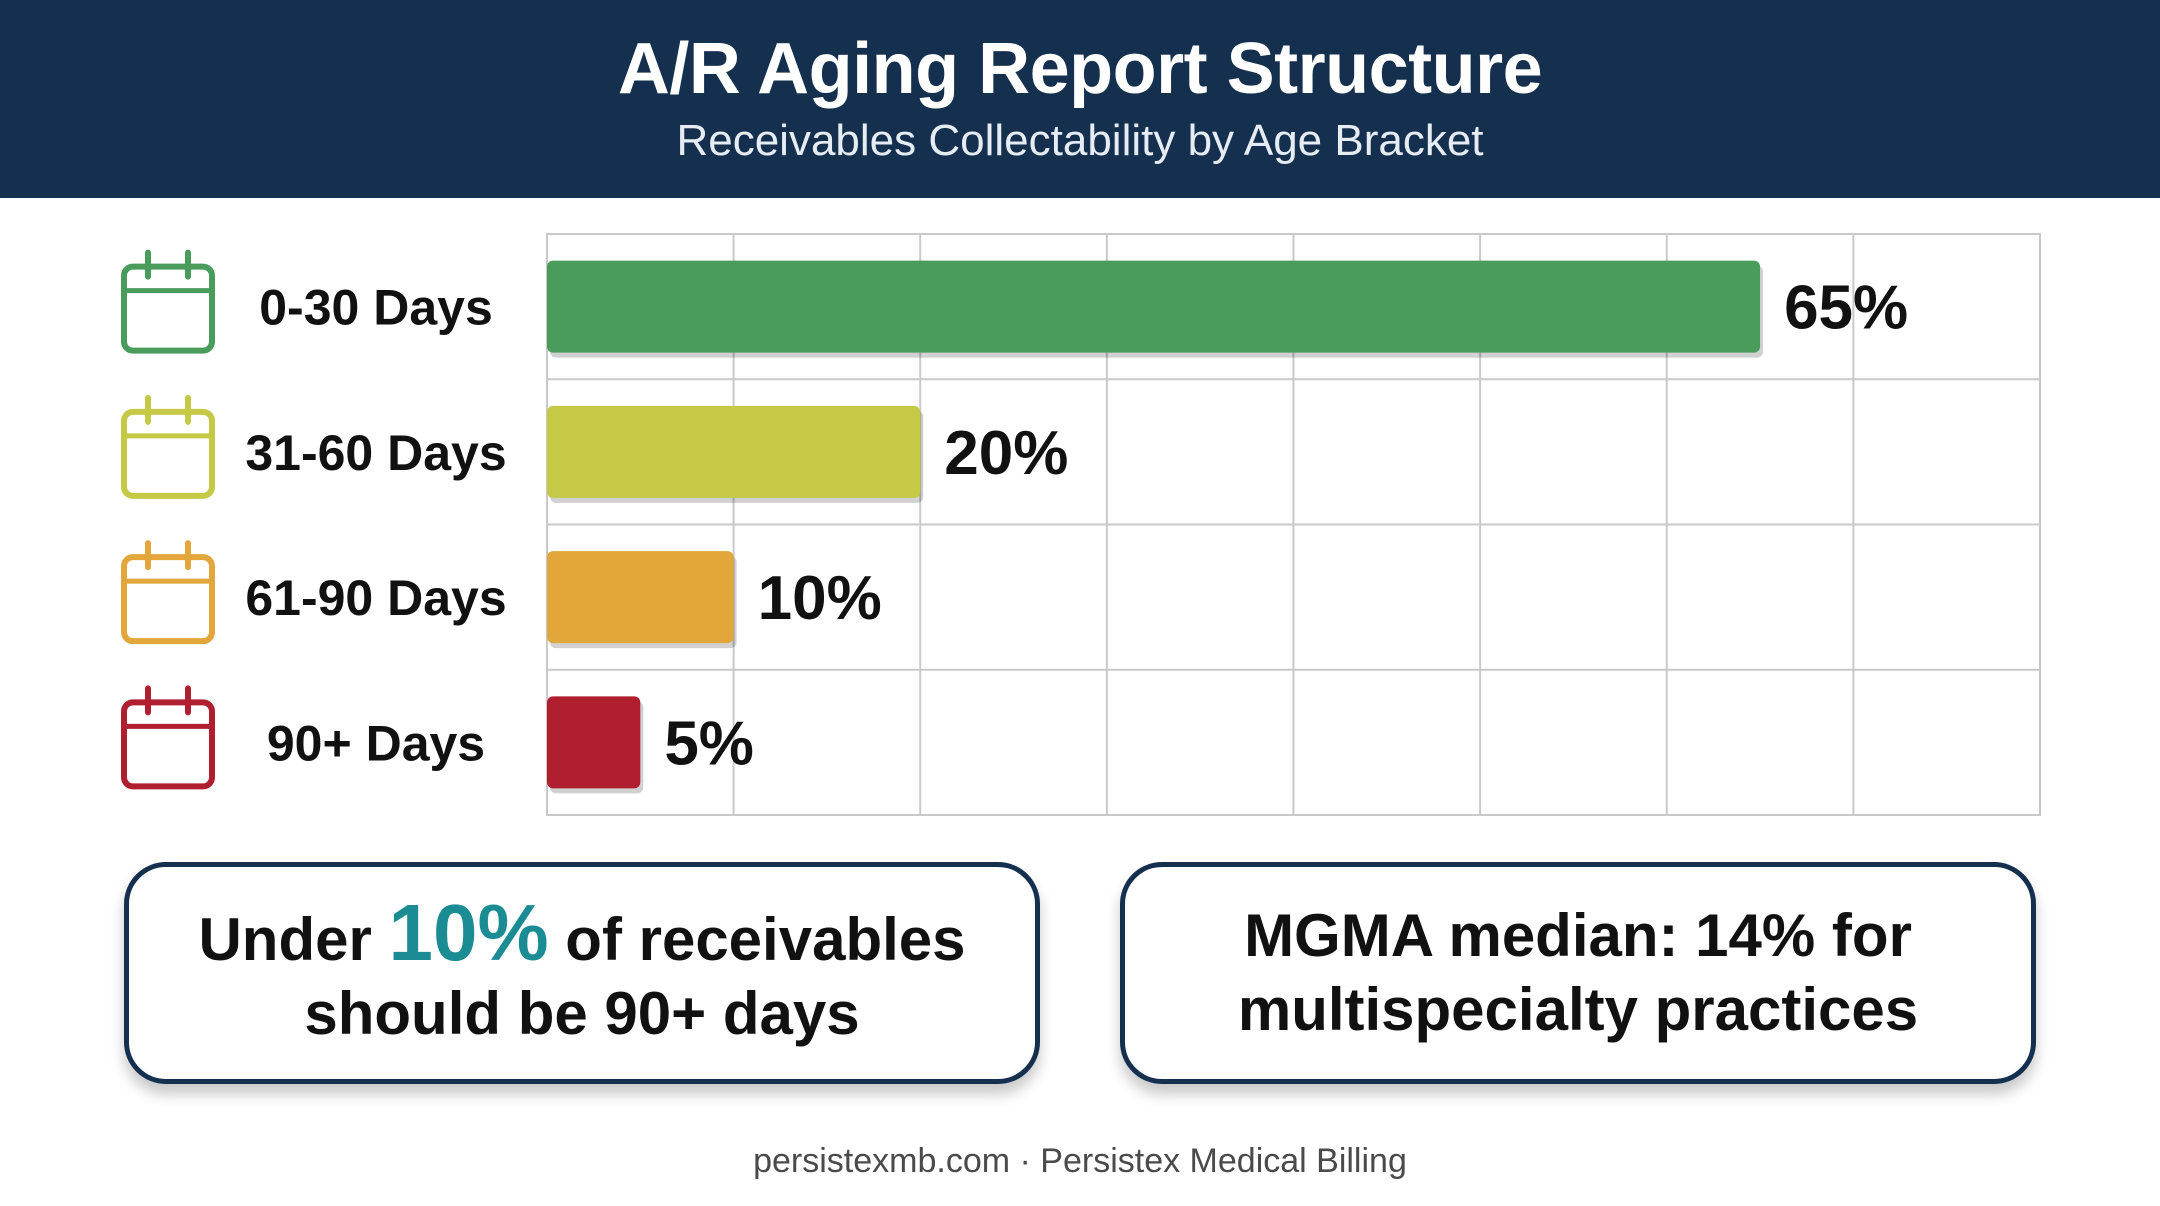 This screenshot has width=2160, height=1206. What do you see at coordinates (468, 932) in the screenshot?
I see `callout-left-highlight: 10%` at bounding box center [468, 932].